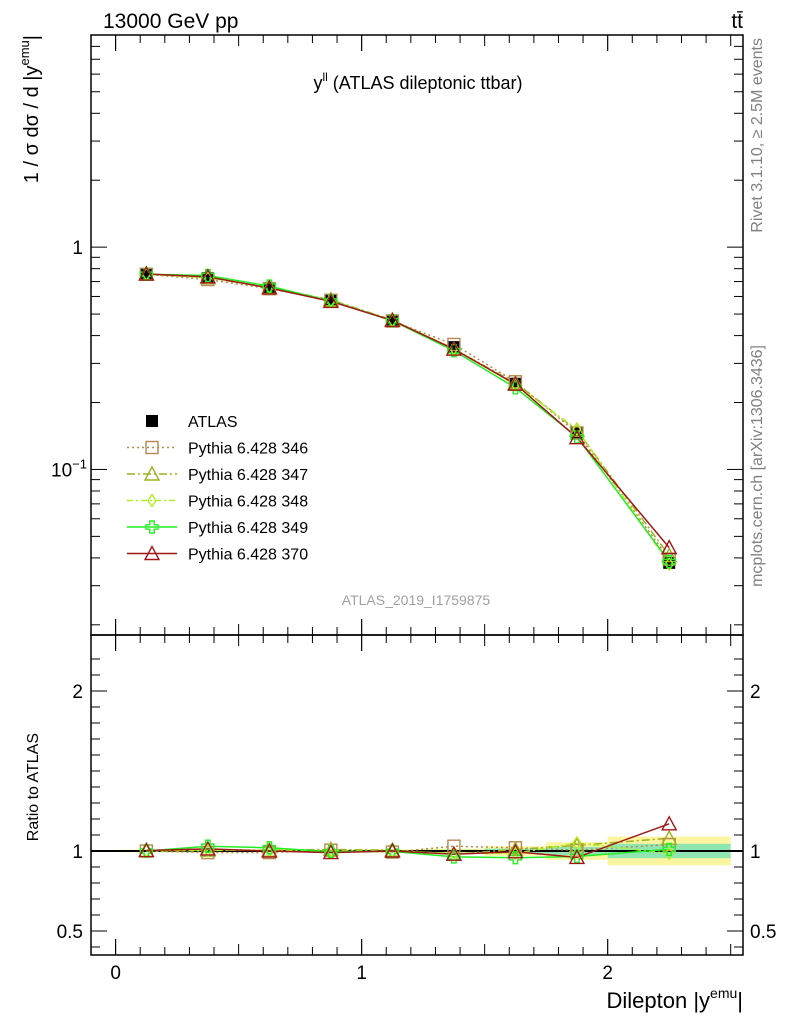 The image size is (786, 1024). Describe the element at coordinates (115, 973) in the screenshot. I see `x-tick-label: 0` at that location.